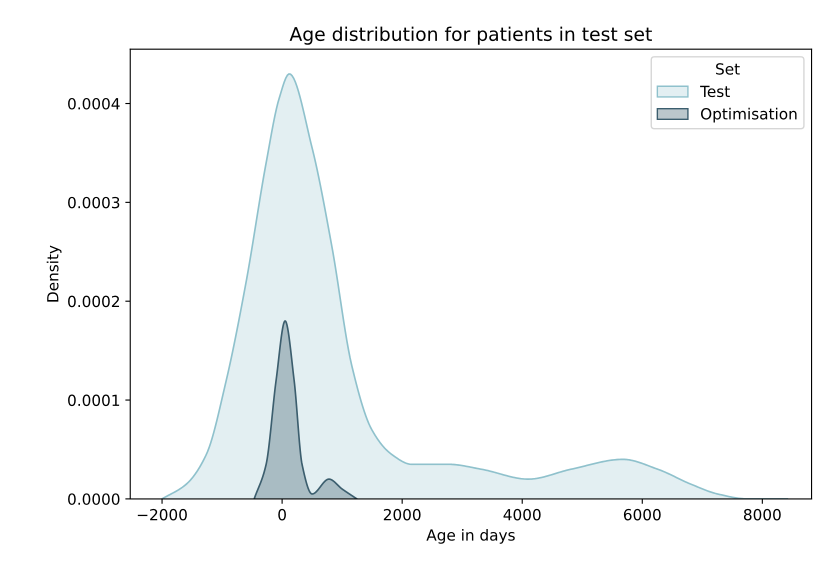 Image resolution: width=814 pixels, height=565 pixels. Describe the element at coordinates (93, 302) in the screenshot. I see `y-tick-label: 0.0002` at that location.